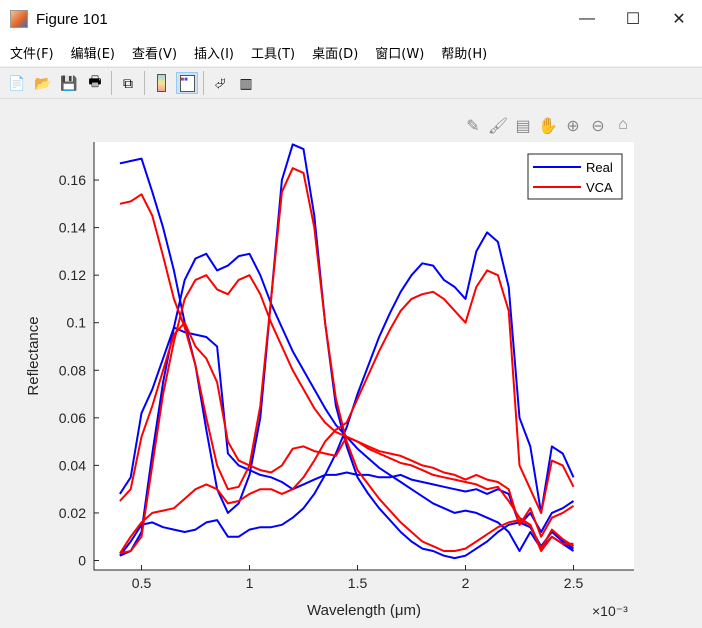  Describe the element at coordinates (72, 19) in the screenshot. I see `window-title: Figure 101` at that location.